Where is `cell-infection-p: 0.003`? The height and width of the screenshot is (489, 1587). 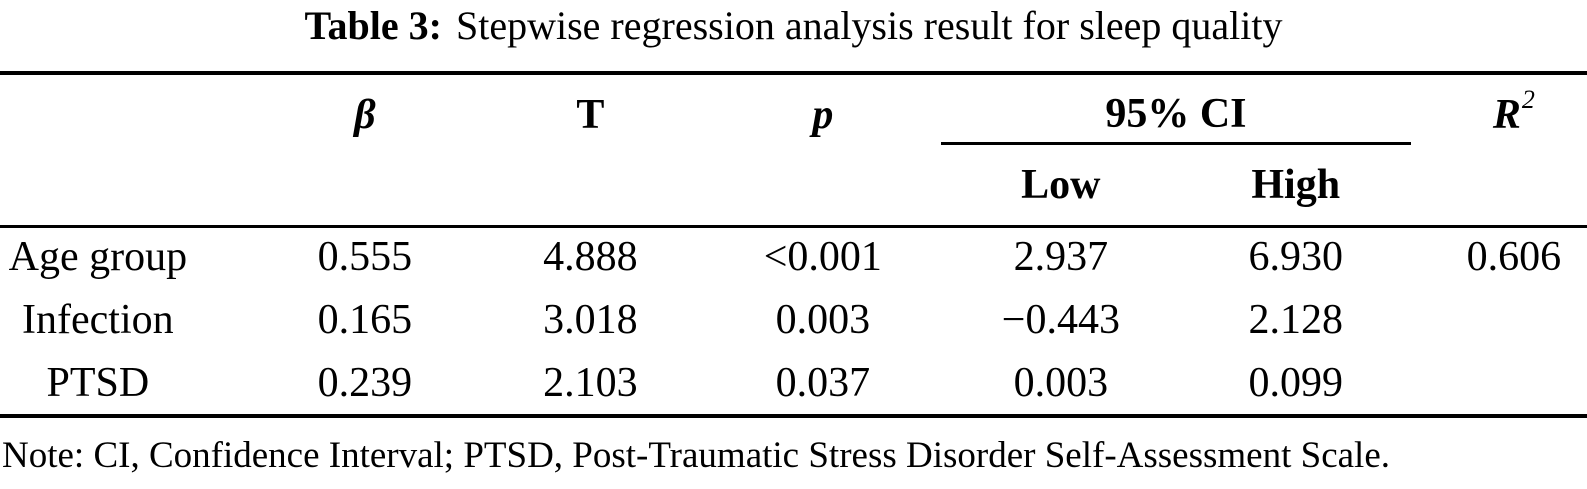
cell-infection-p: 0.003 is located at coordinates (823, 319).